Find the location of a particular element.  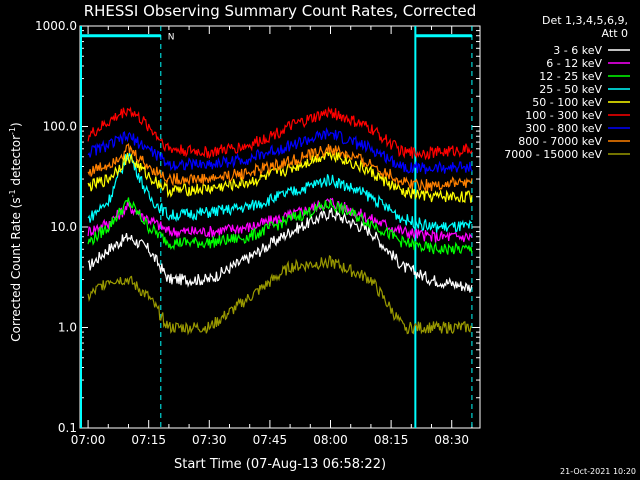

x-axis-label: Start Time (07-Aug-13 06:58:22) is located at coordinates (280, 464).